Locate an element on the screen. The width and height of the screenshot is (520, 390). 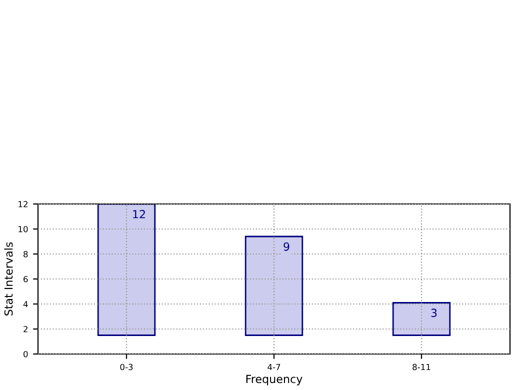
annotation: 12 is located at coordinates (139, 214).